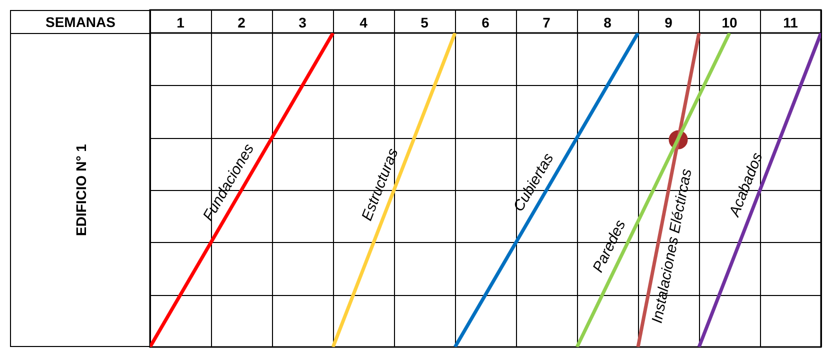 The height and width of the screenshot is (357, 836). Describe the element at coordinates (424, 22) in the screenshot. I see `x-tick-label: 5` at that location.